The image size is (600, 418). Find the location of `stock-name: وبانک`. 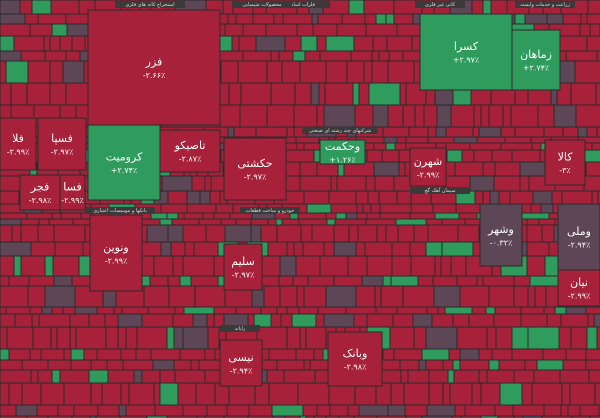

stock-name: وبانک is located at coordinates (355, 353).